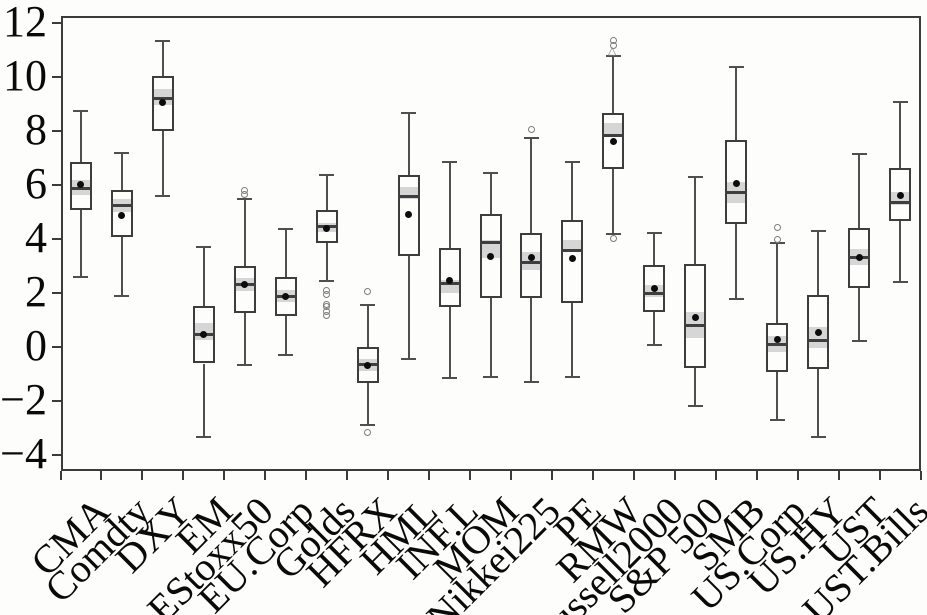 This screenshot has height=615, width=927. Describe the element at coordinates (36, 346) in the screenshot. I see `y-axis-tick-label: 0` at that location.